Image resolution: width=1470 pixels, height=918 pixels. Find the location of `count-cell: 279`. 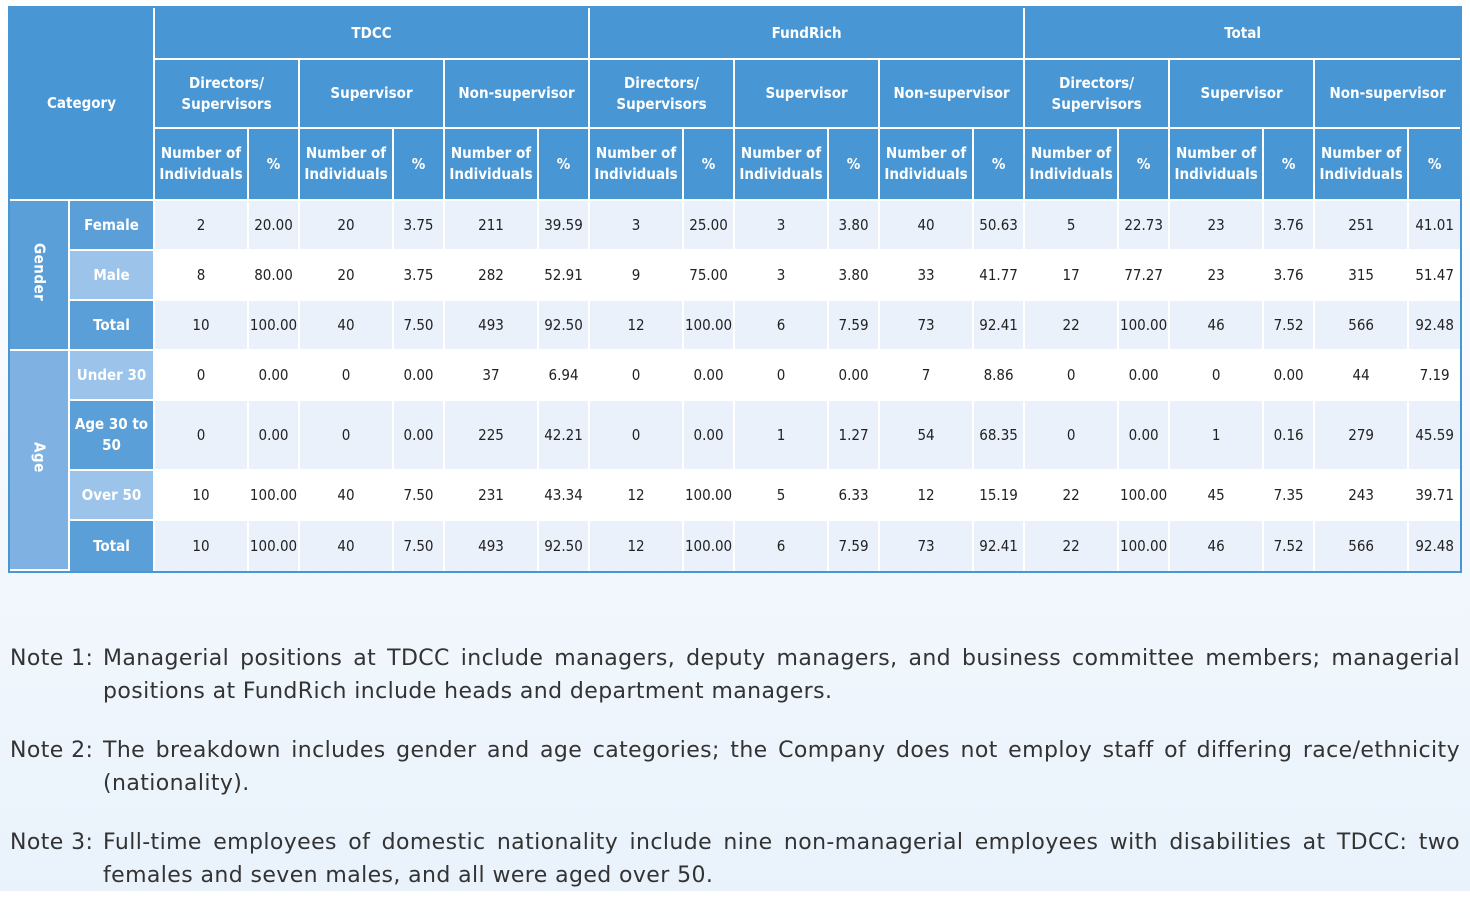

count-cell: 279 is located at coordinates (1362, 436).